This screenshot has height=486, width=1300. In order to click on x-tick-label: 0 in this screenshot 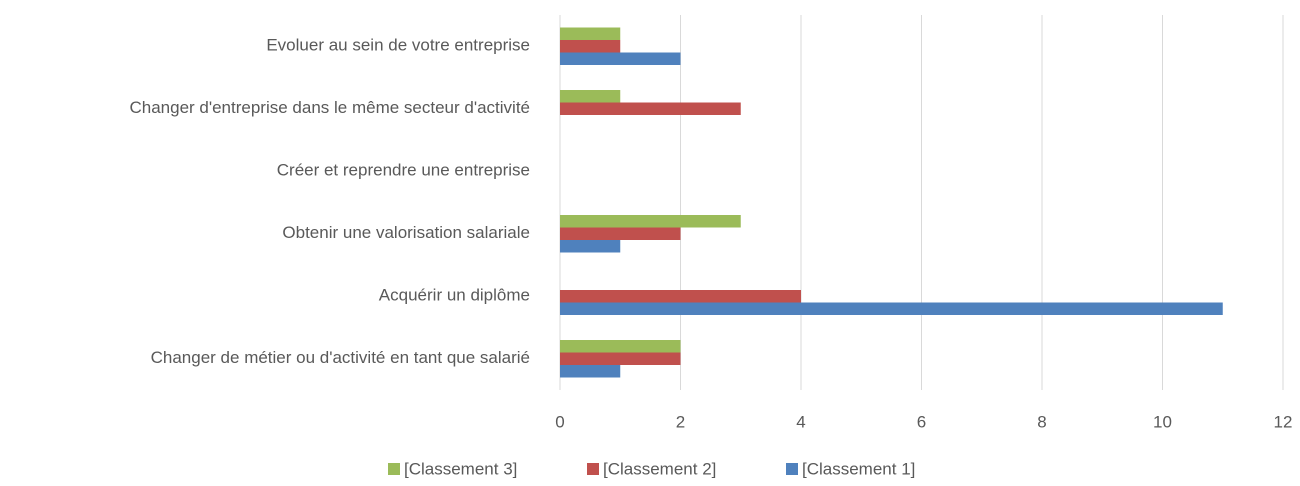, I will do `click(559, 421)`.